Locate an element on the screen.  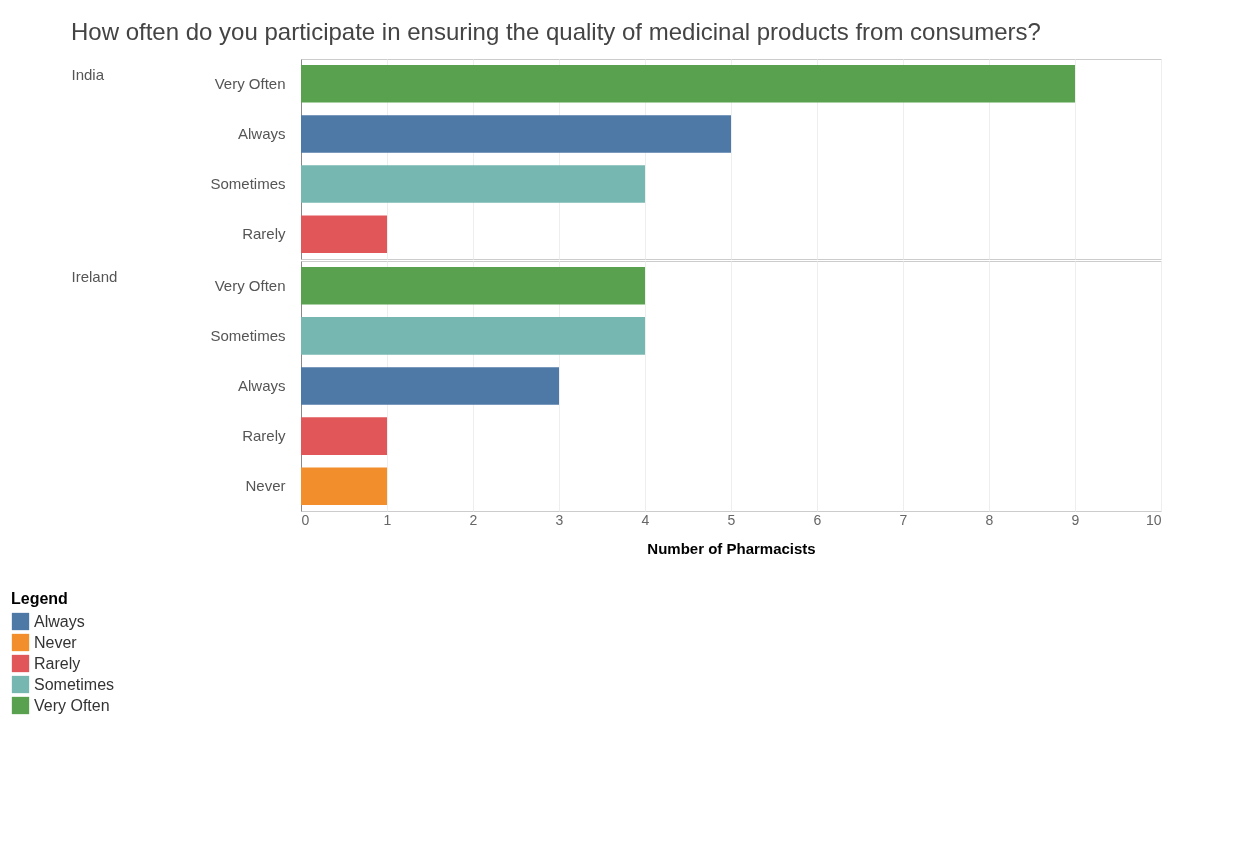
legend-label: Sometimes is located at coordinates (74, 684).